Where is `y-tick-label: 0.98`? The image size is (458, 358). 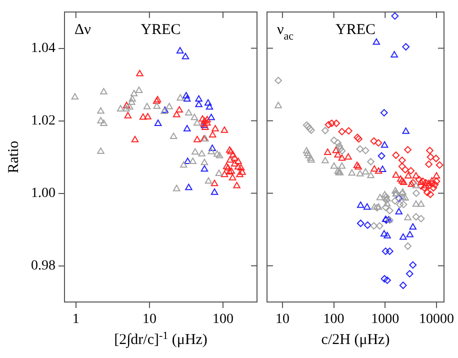 y-tick-label: 0.98 is located at coordinates (43, 266).